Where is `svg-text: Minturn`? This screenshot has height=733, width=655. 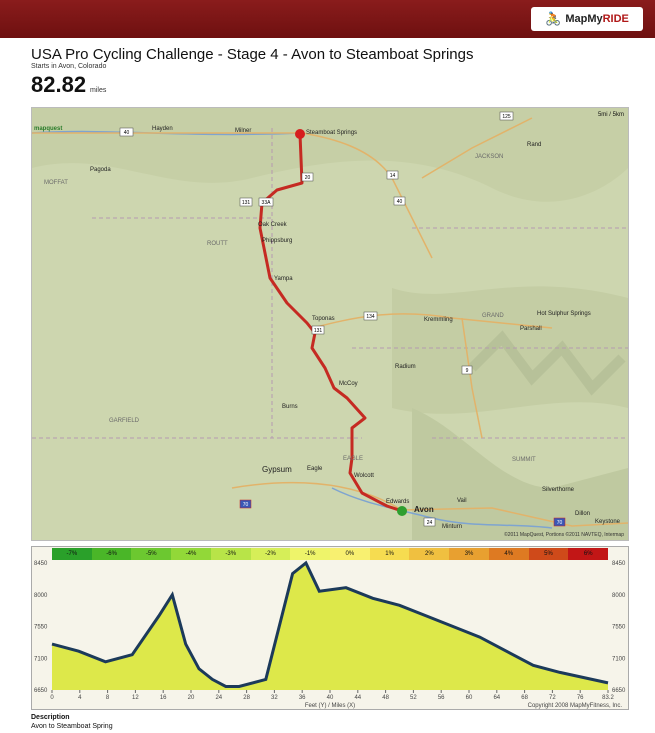 svg-text: Minturn is located at coordinates (452, 527).